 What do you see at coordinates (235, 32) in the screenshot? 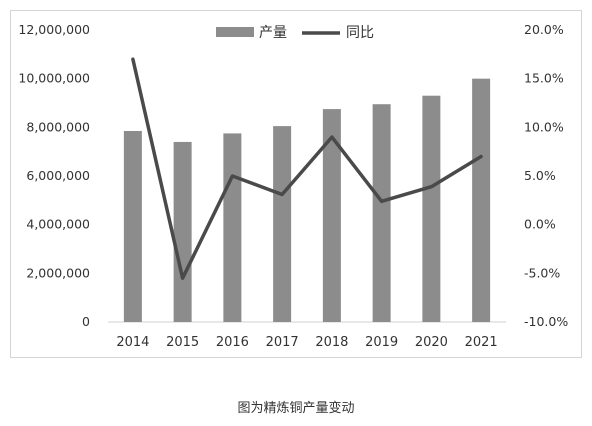
I see `legend-bar-swatch` at bounding box center [235, 32].